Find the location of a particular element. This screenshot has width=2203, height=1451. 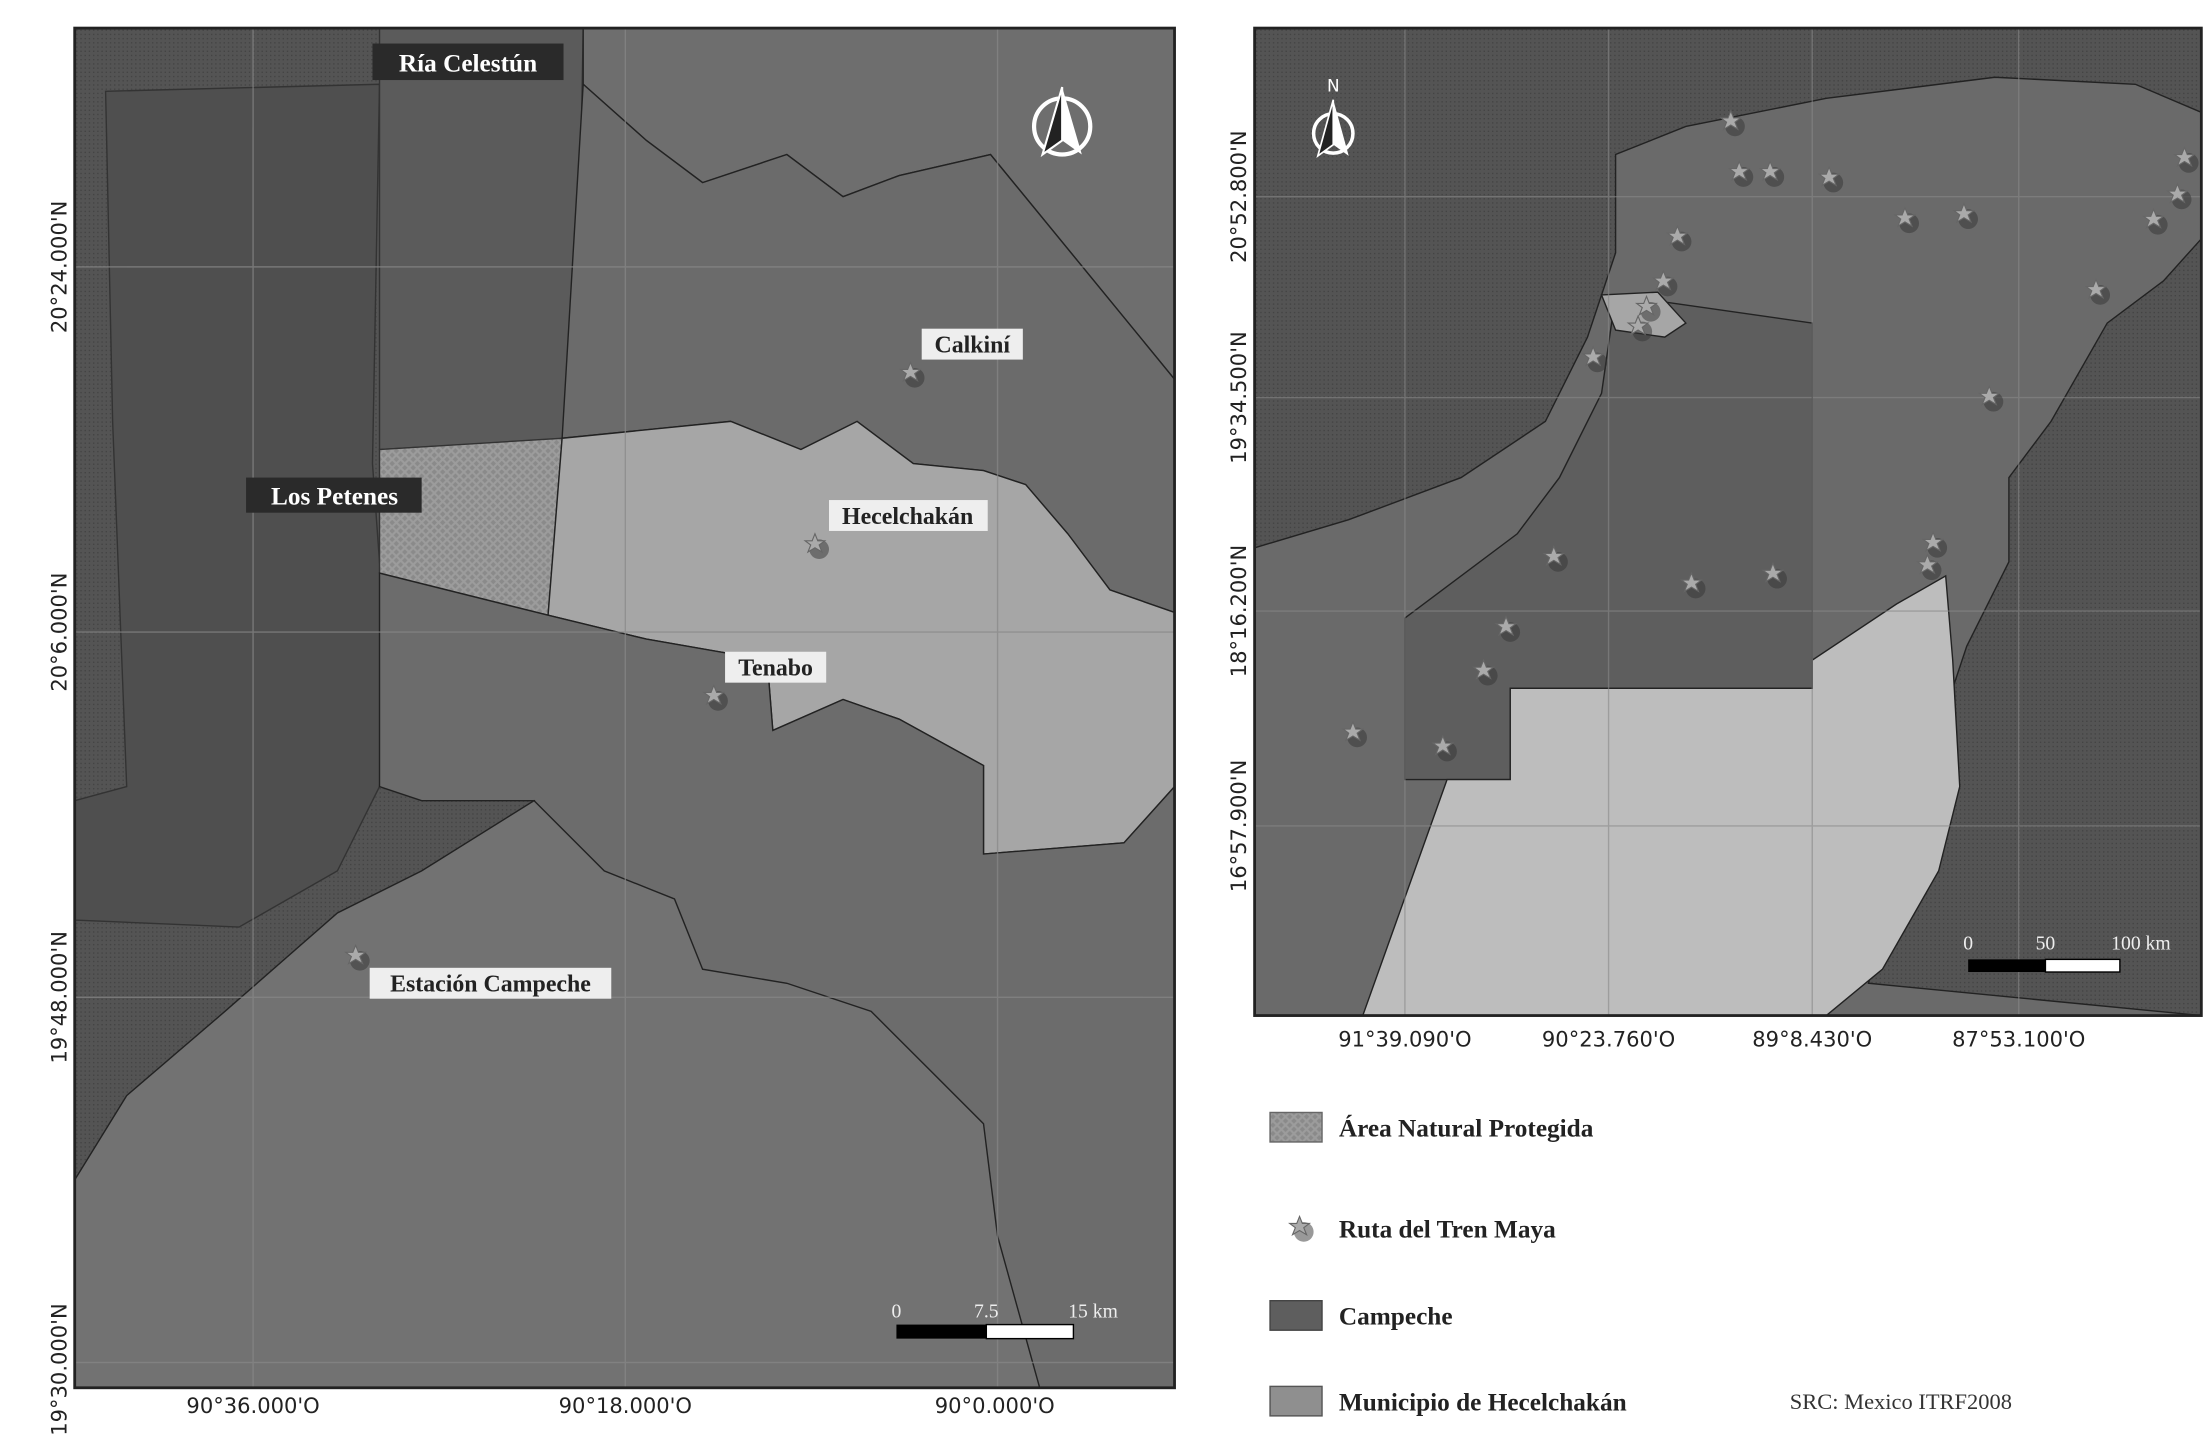

label-calkini: Calkiní is located at coordinates (972, 346).